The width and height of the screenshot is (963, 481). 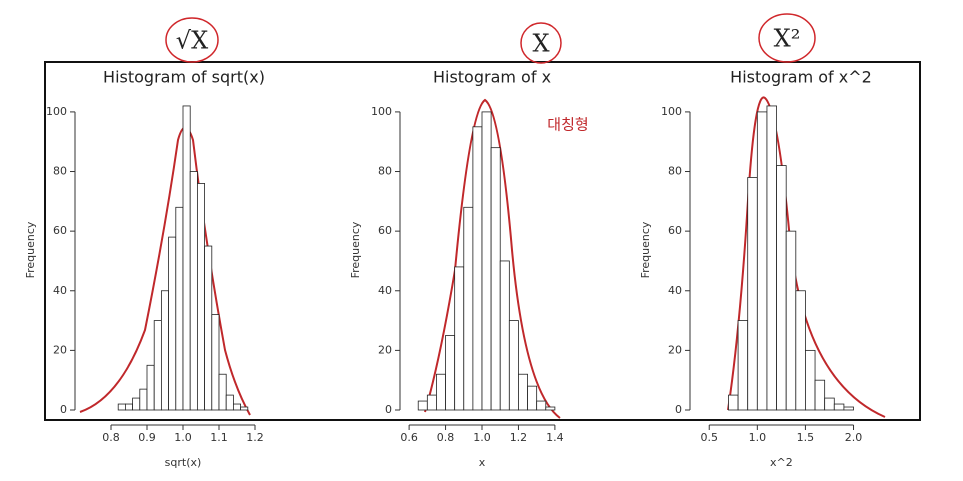 I want to click on x-tick-label: 1.1, so click(x=219, y=437).